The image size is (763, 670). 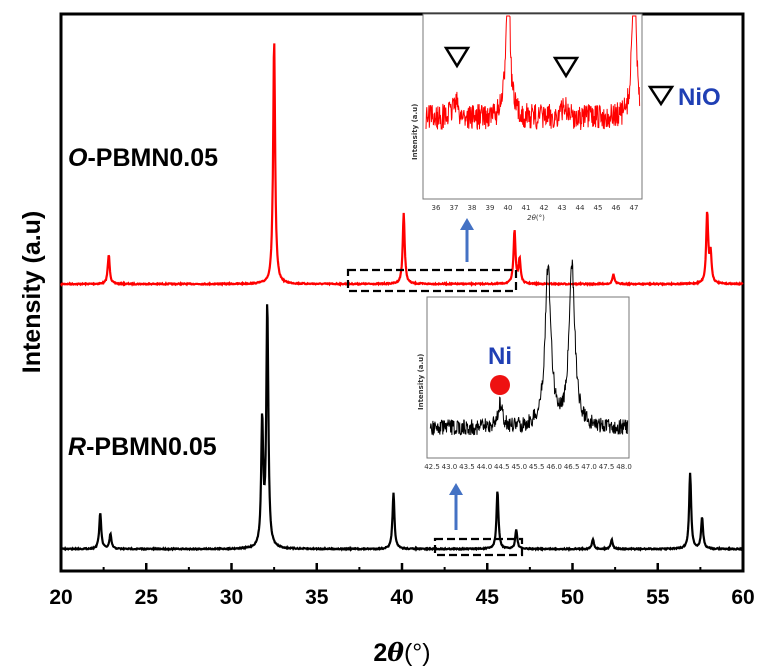 What do you see at coordinates (519, 467) in the screenshot?
I see `inset-tick-label: 45.0` at bounding box center [519, 467].